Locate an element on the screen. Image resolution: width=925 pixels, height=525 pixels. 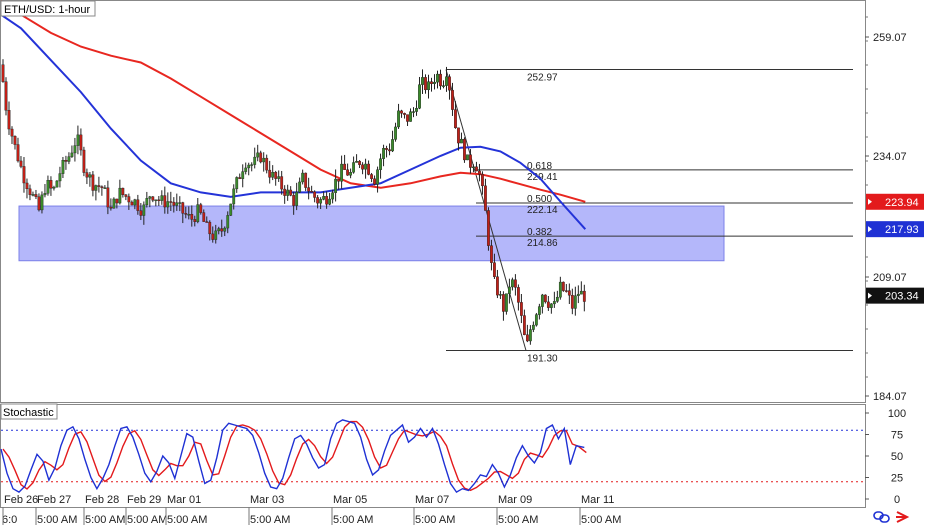
price-badge-label: 223.94 is located at coordinates (902, 203).